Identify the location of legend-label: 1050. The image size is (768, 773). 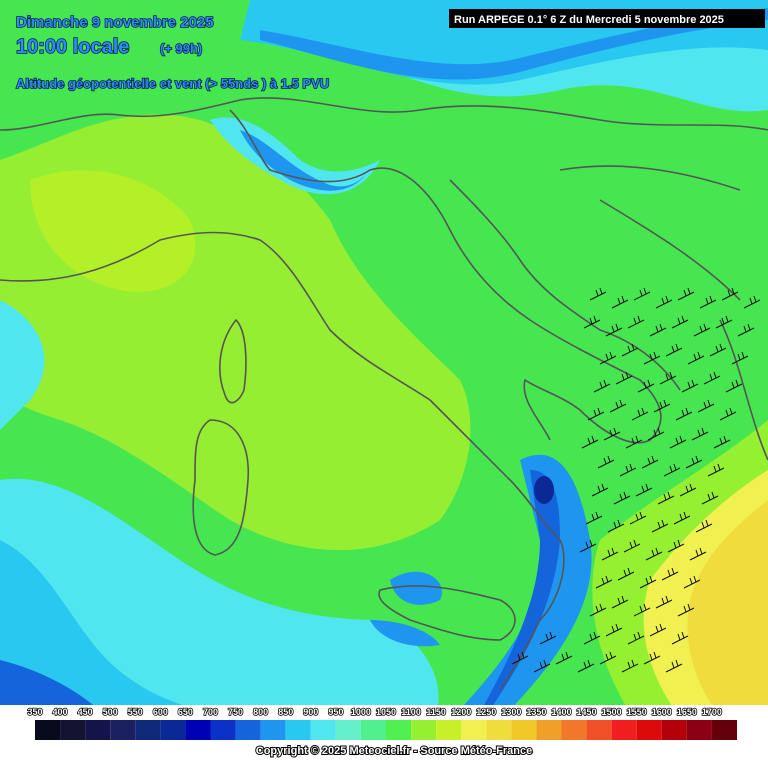
(386, 712).